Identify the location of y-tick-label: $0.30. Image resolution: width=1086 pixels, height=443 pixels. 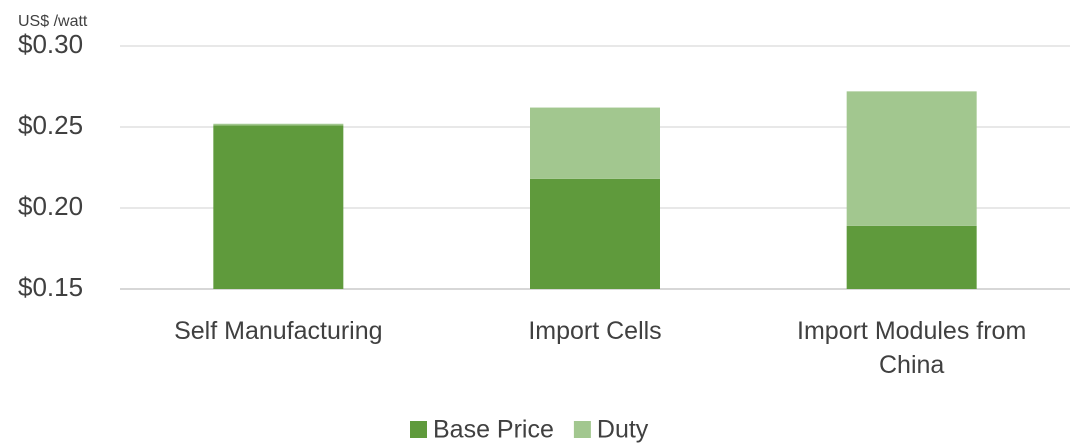
(50, 44).